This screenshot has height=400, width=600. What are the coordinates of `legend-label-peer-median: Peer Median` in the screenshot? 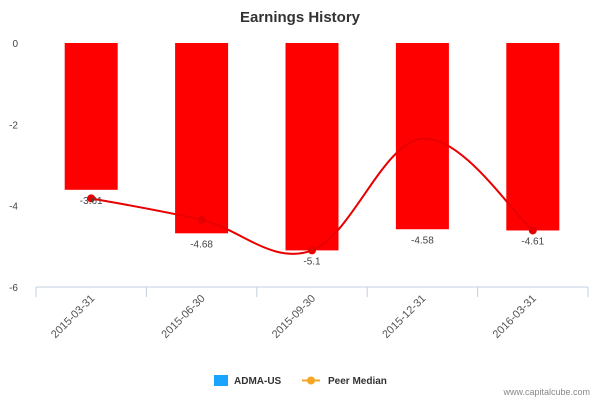 It's located at (357, 381).